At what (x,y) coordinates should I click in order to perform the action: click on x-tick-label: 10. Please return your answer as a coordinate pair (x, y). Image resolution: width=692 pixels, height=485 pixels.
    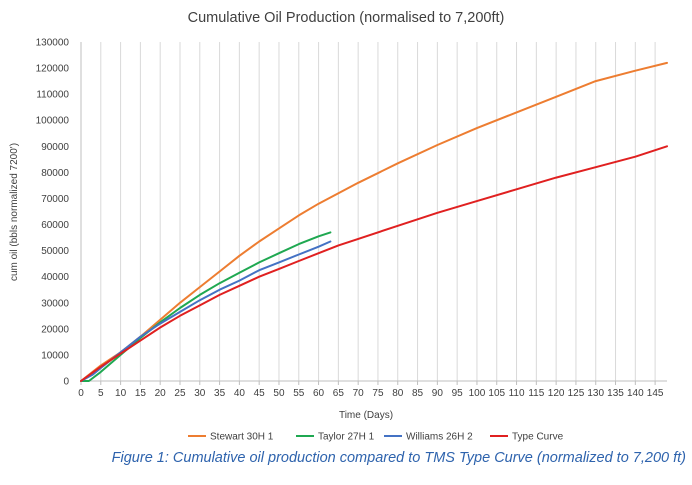
    Looking at the image, I should click on (121, 393).